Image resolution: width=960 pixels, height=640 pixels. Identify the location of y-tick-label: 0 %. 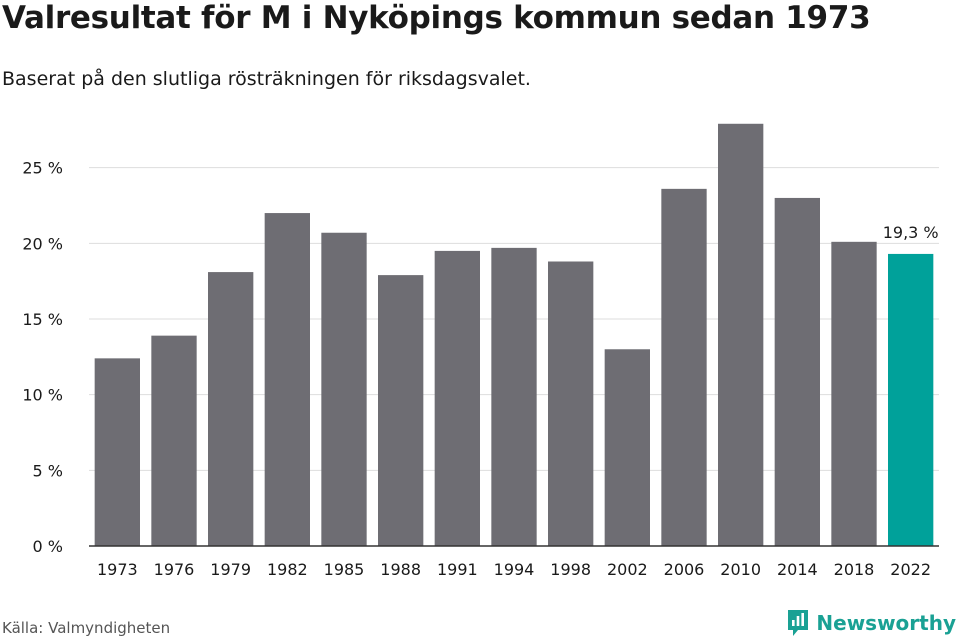
(48, 546).